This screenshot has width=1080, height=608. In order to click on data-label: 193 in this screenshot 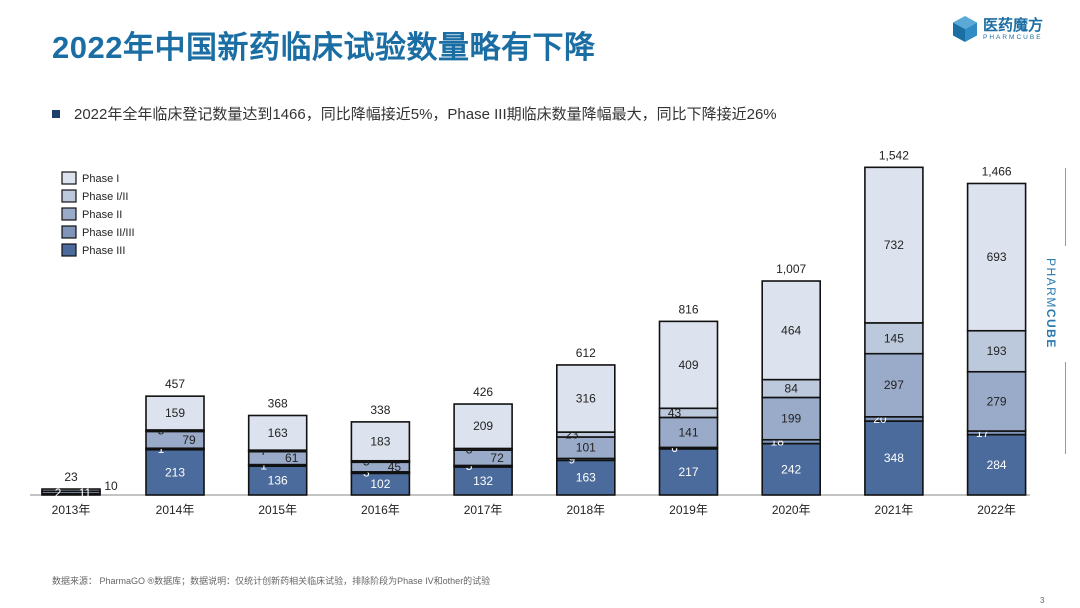, I will do `click(997, 351)`.